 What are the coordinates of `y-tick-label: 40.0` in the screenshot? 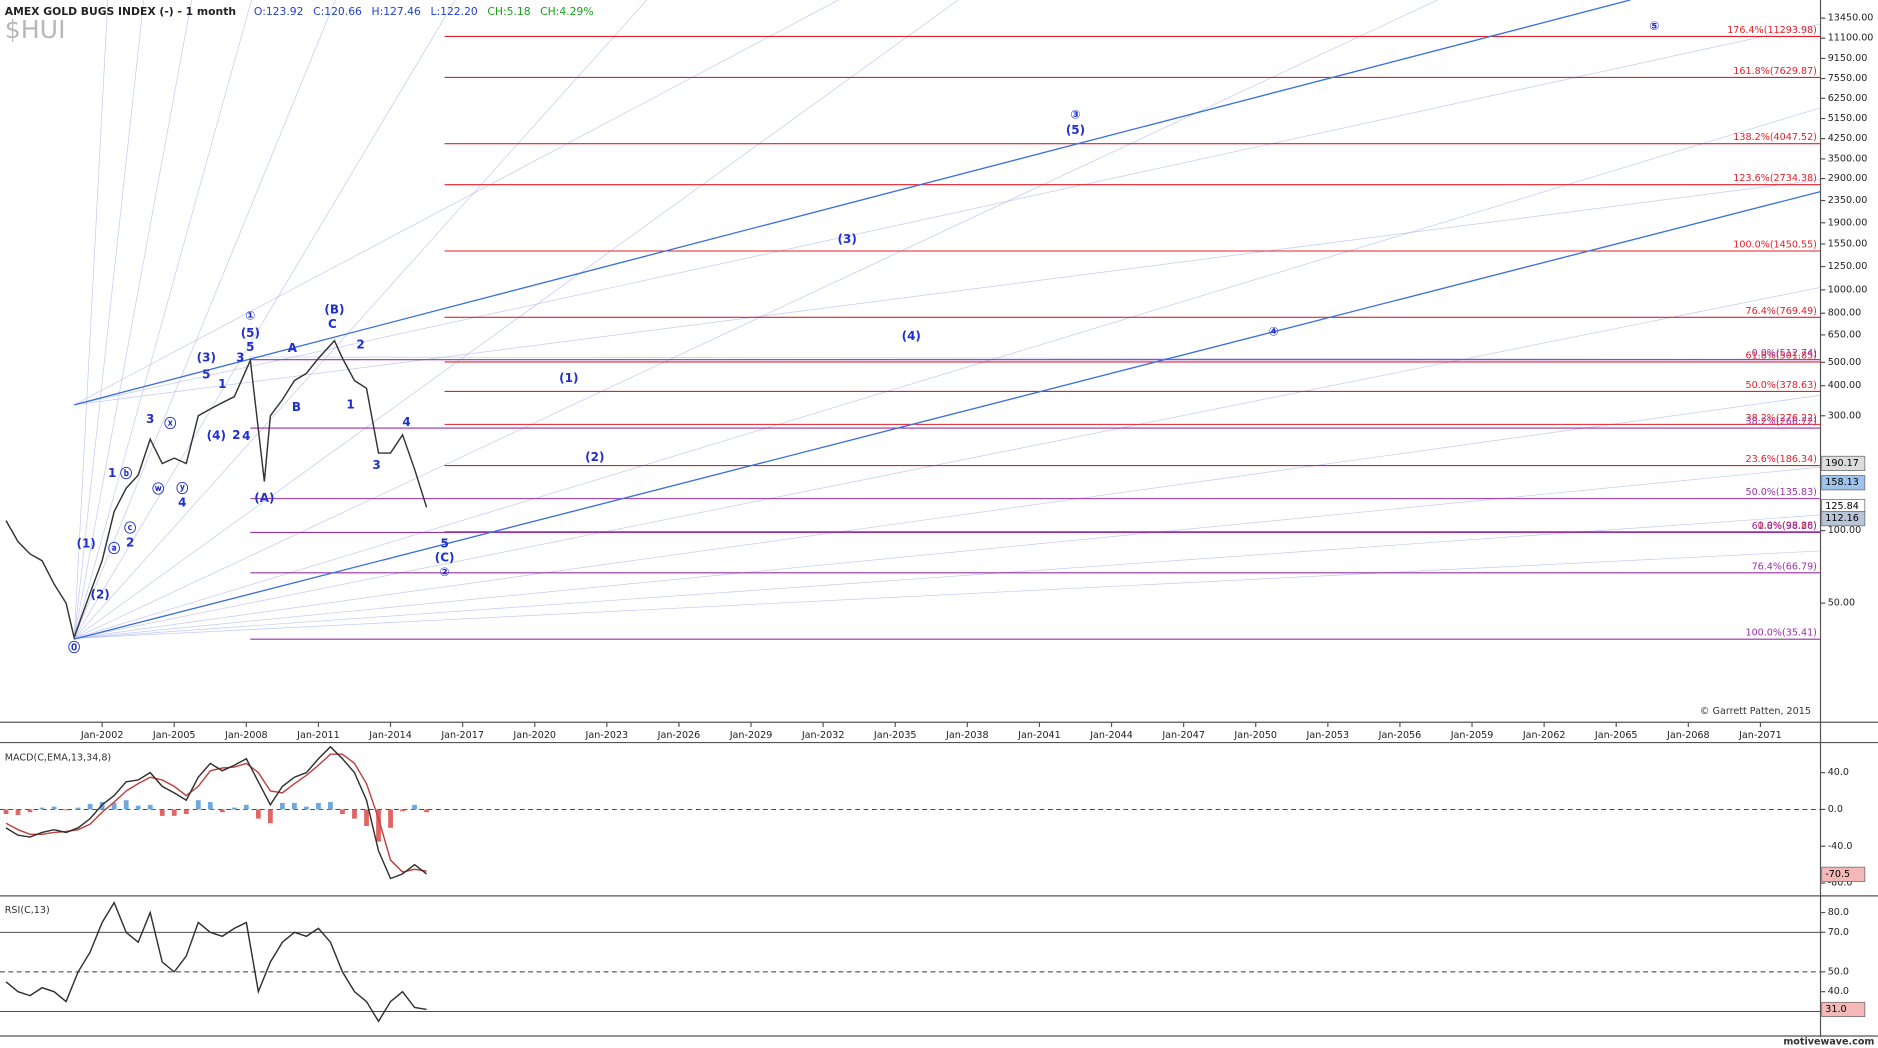 It's located at (1838, 772).